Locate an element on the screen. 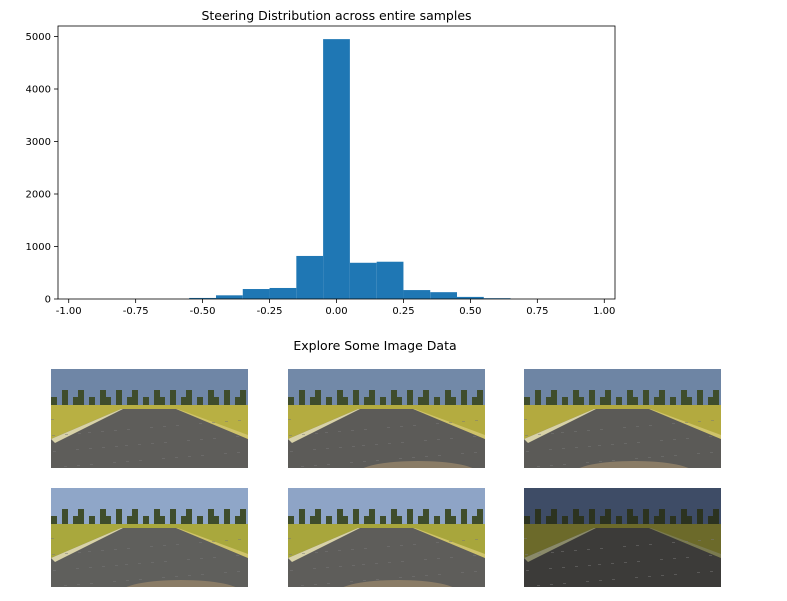 The height and width of the screenshot is (601, 787). y-tick-label: 0 is located at coordinates (48, 300).